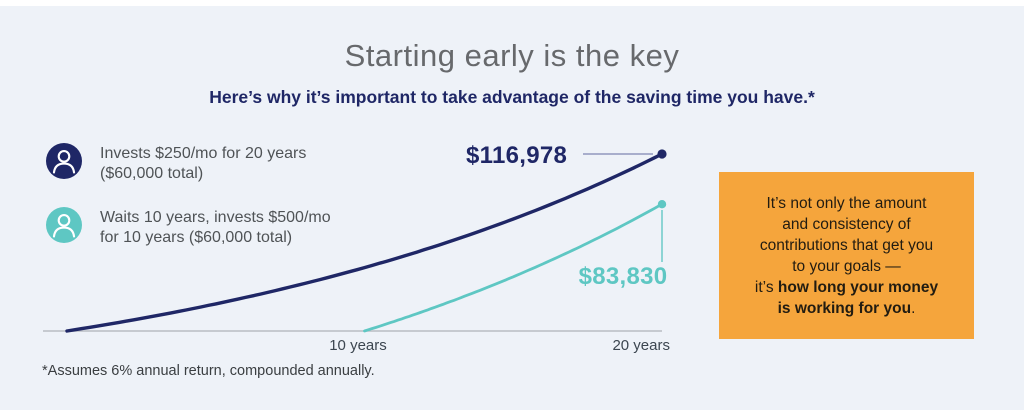  Describe the element at coordinates (517, 155) in the screenshot. I see `end-value-early-investor: $116,978` at that location.